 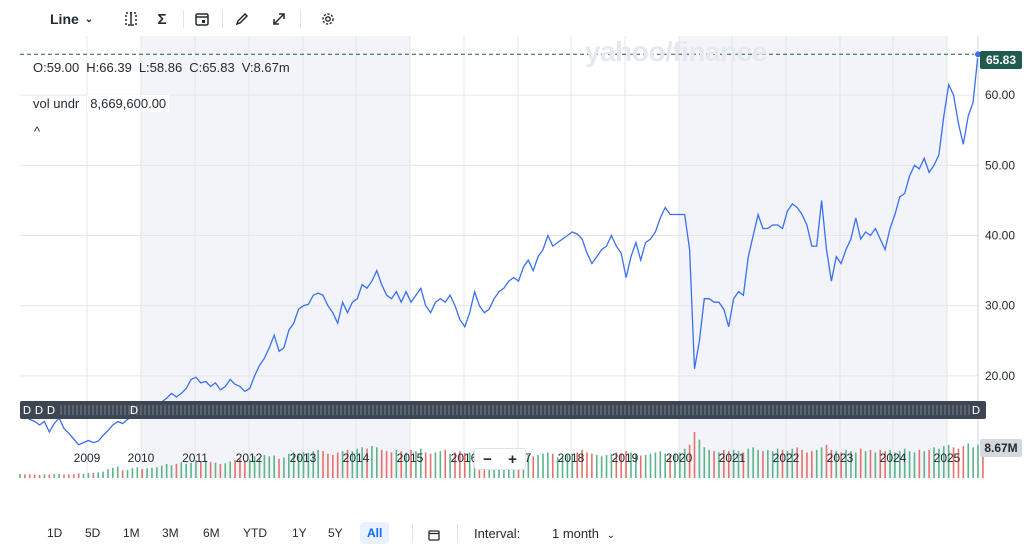 I want to click on range-button-1y: 1Y, so click(x=299, y=533).